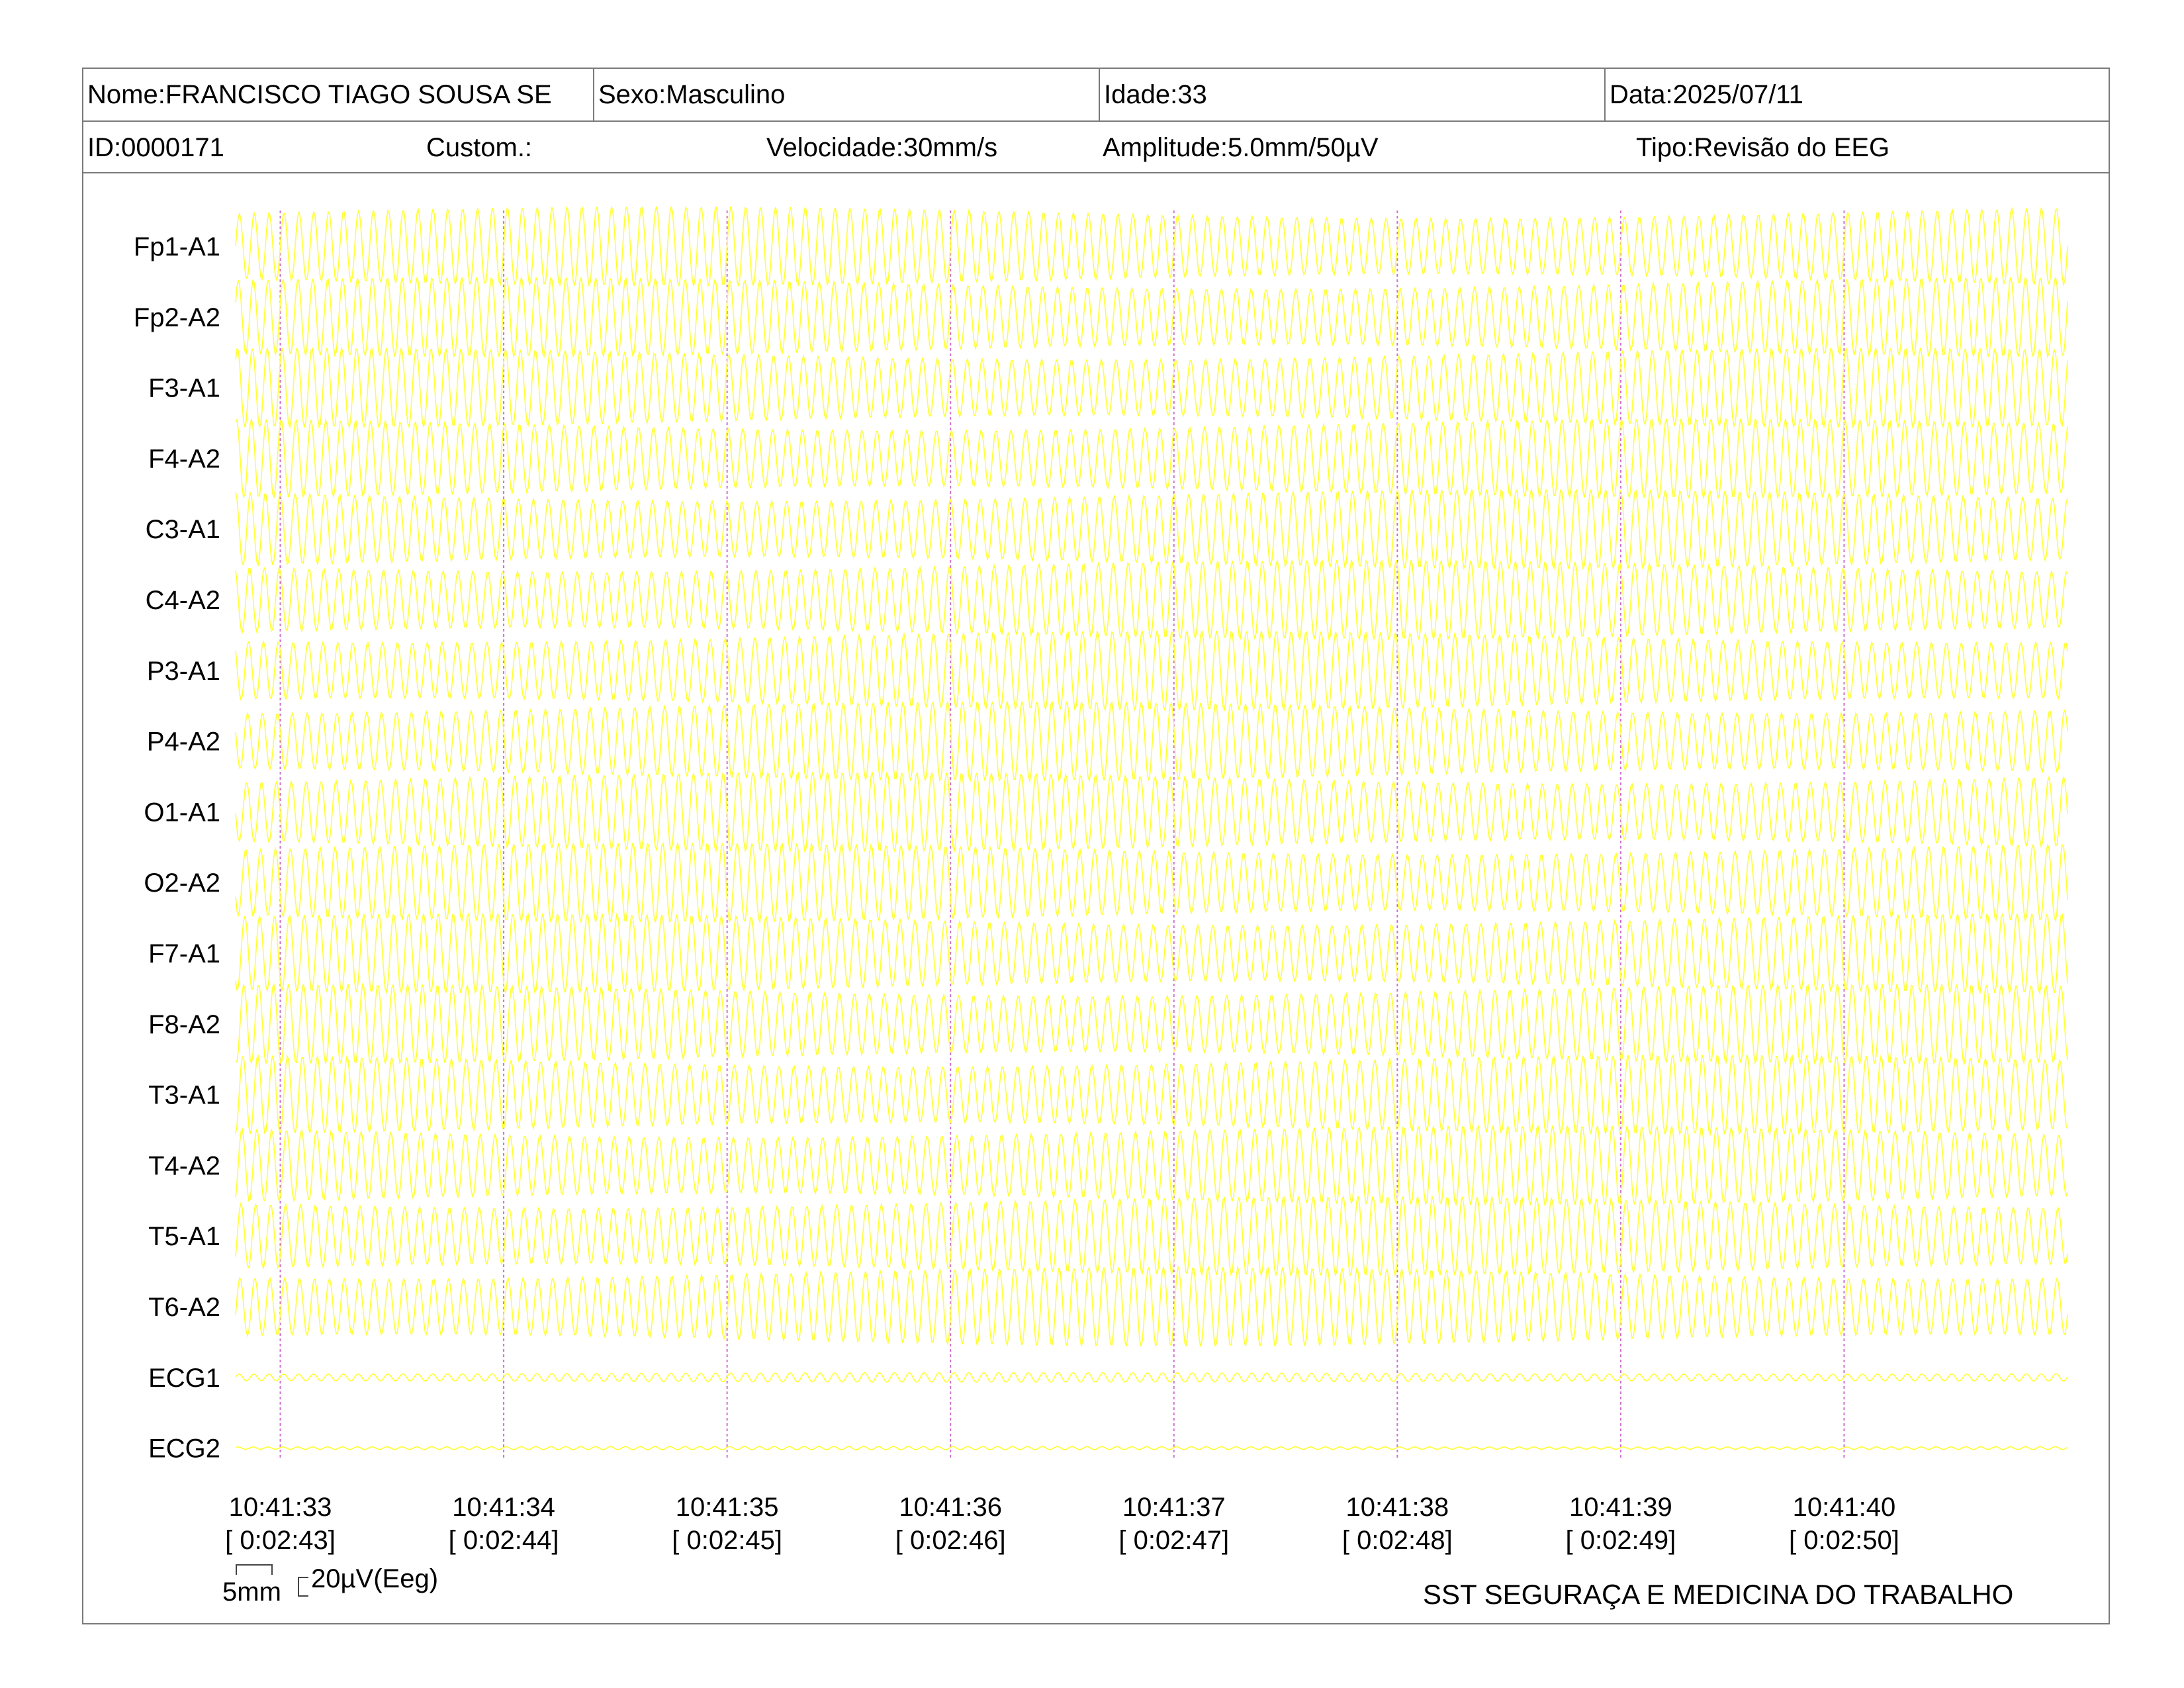 The image size is (2184, 1688). Describe the element at coordinates (479, 147) in the screenshot. I see `custom-field: Custom.:` at that location.